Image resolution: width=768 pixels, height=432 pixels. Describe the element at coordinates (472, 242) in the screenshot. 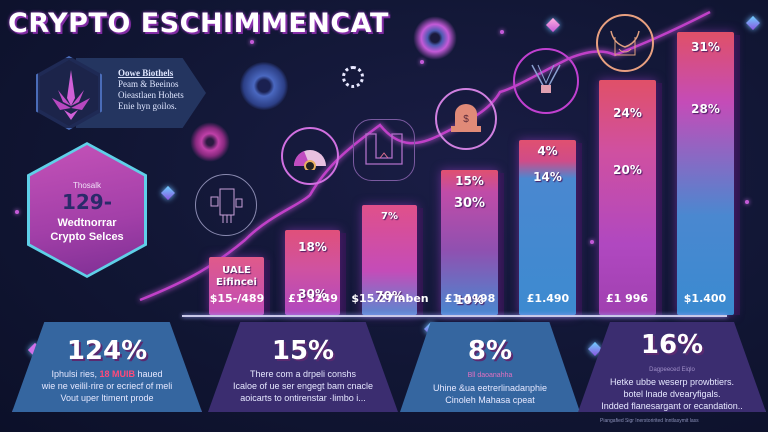

I see `bar-4: 15% 30% 10%` at that location.